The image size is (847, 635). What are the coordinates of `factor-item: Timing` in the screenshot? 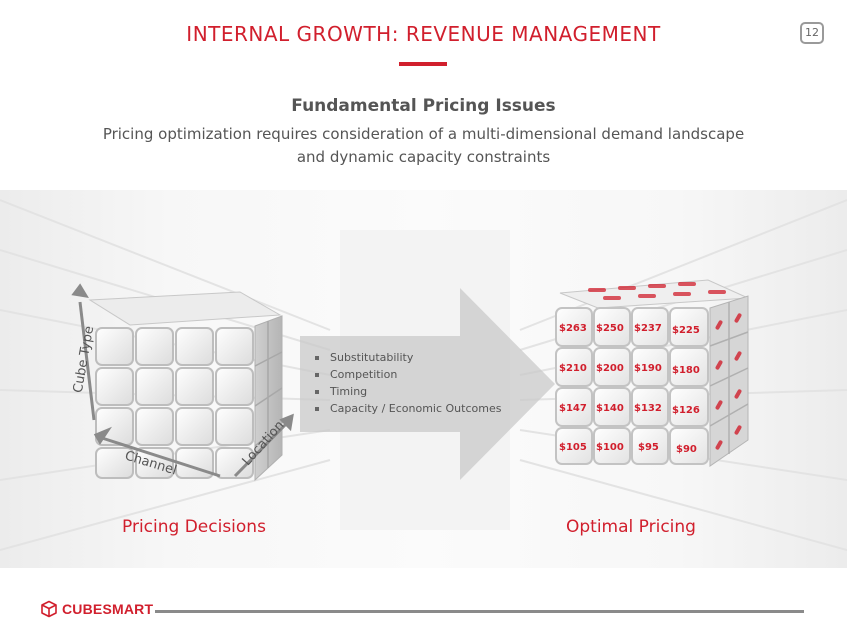 It's located at (406, 391).